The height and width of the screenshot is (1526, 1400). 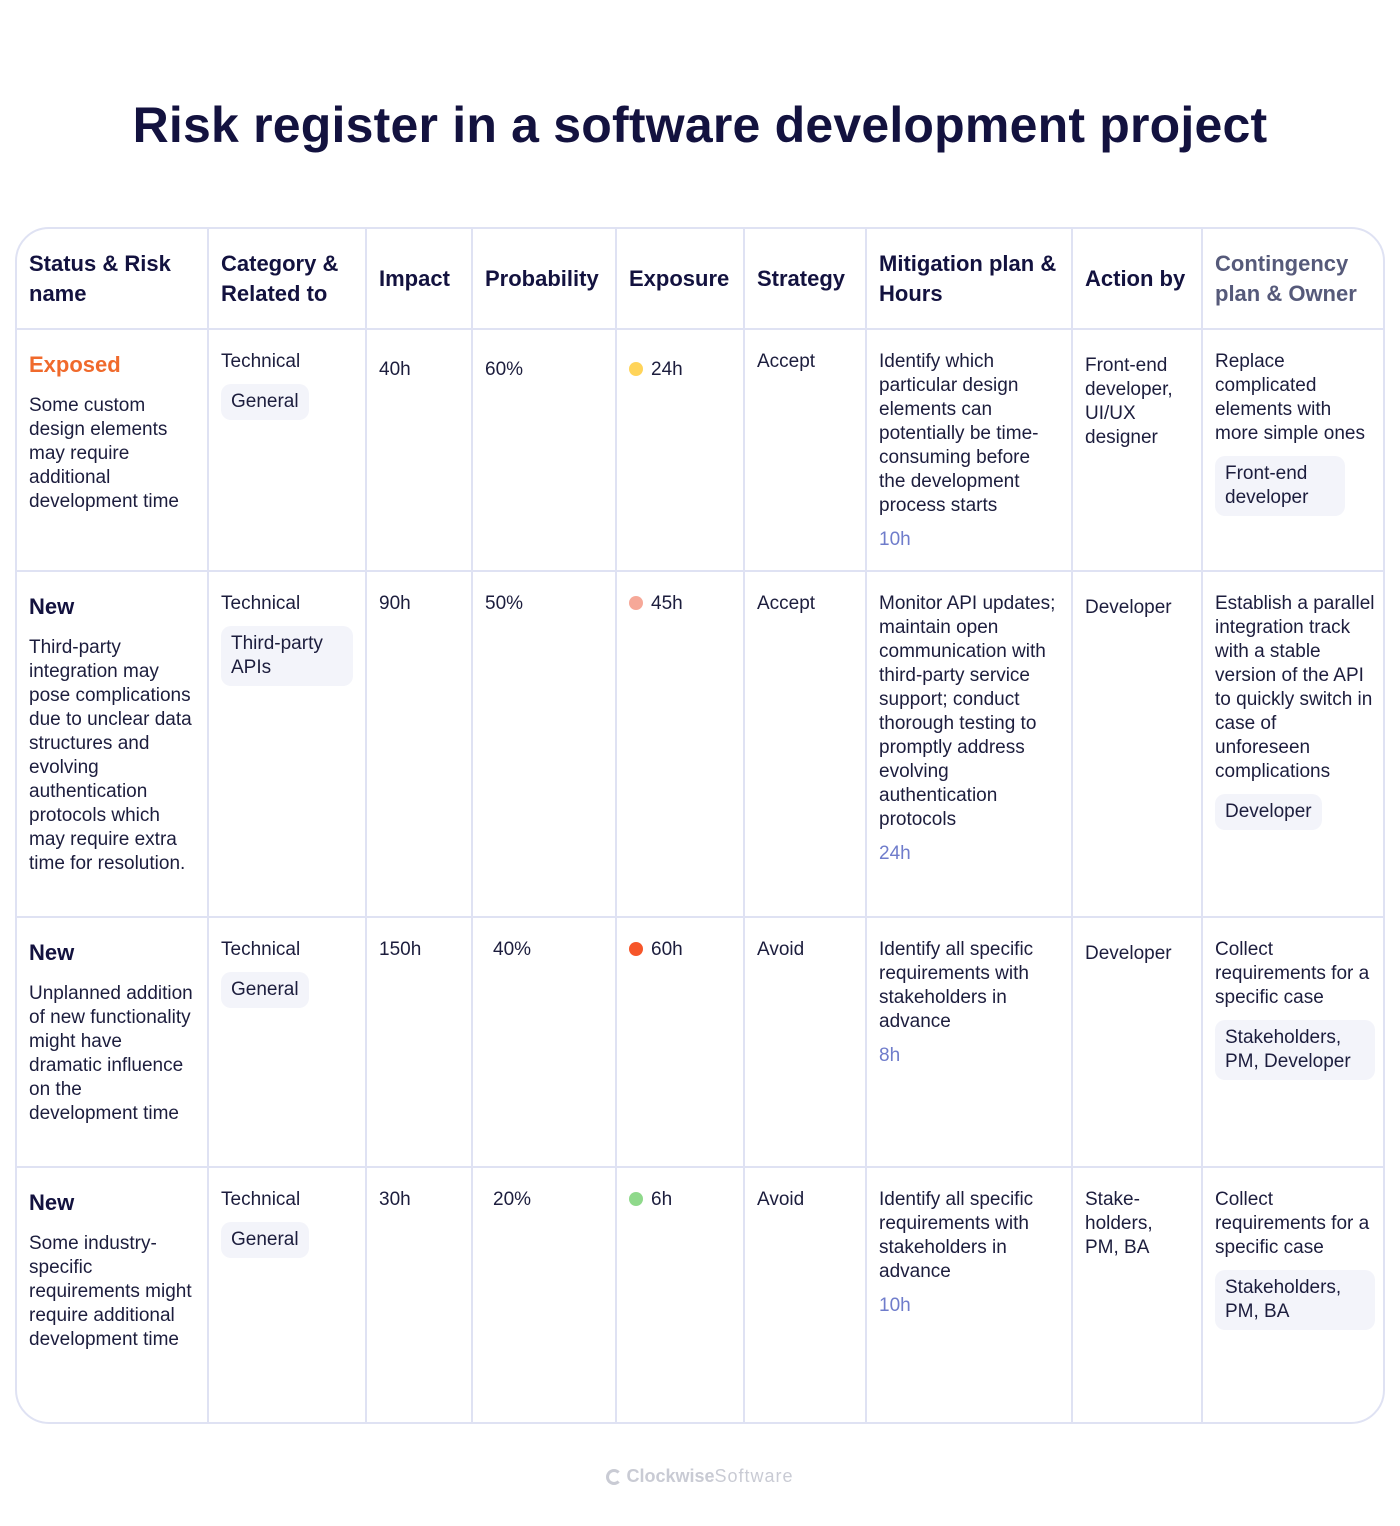 I want to click on owner-tag: Stakeholders, PM, Developer, so click(x=1295, y=1050).